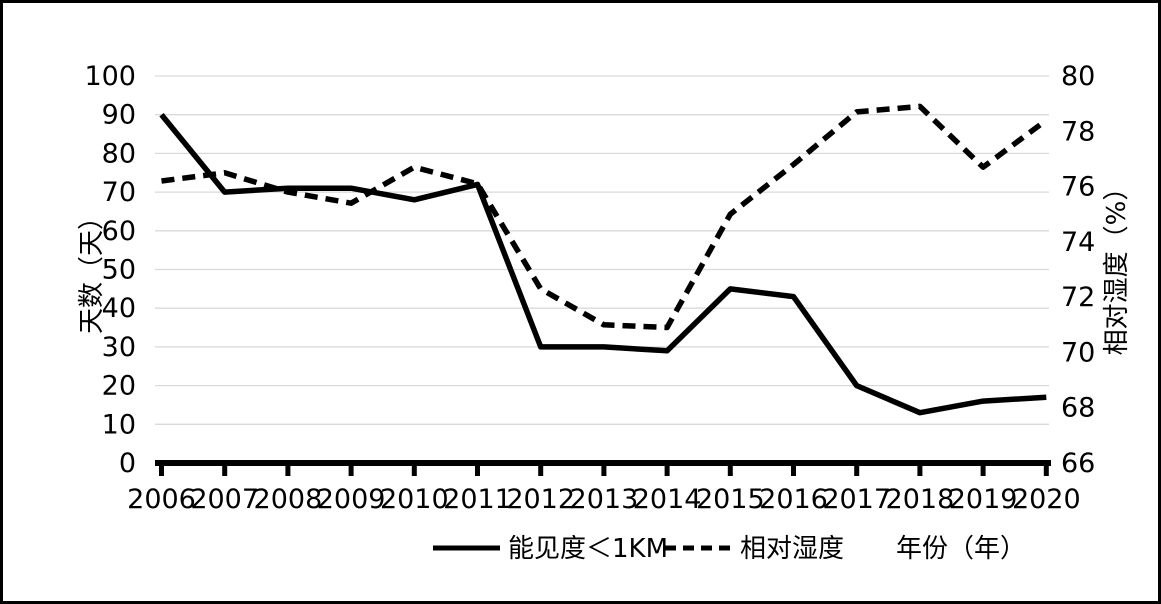  What do you see at coordinates (792, 549) in the screenshot?
I see `legend-label-humidity: 相对湿度` at bounding box center [792, 549].